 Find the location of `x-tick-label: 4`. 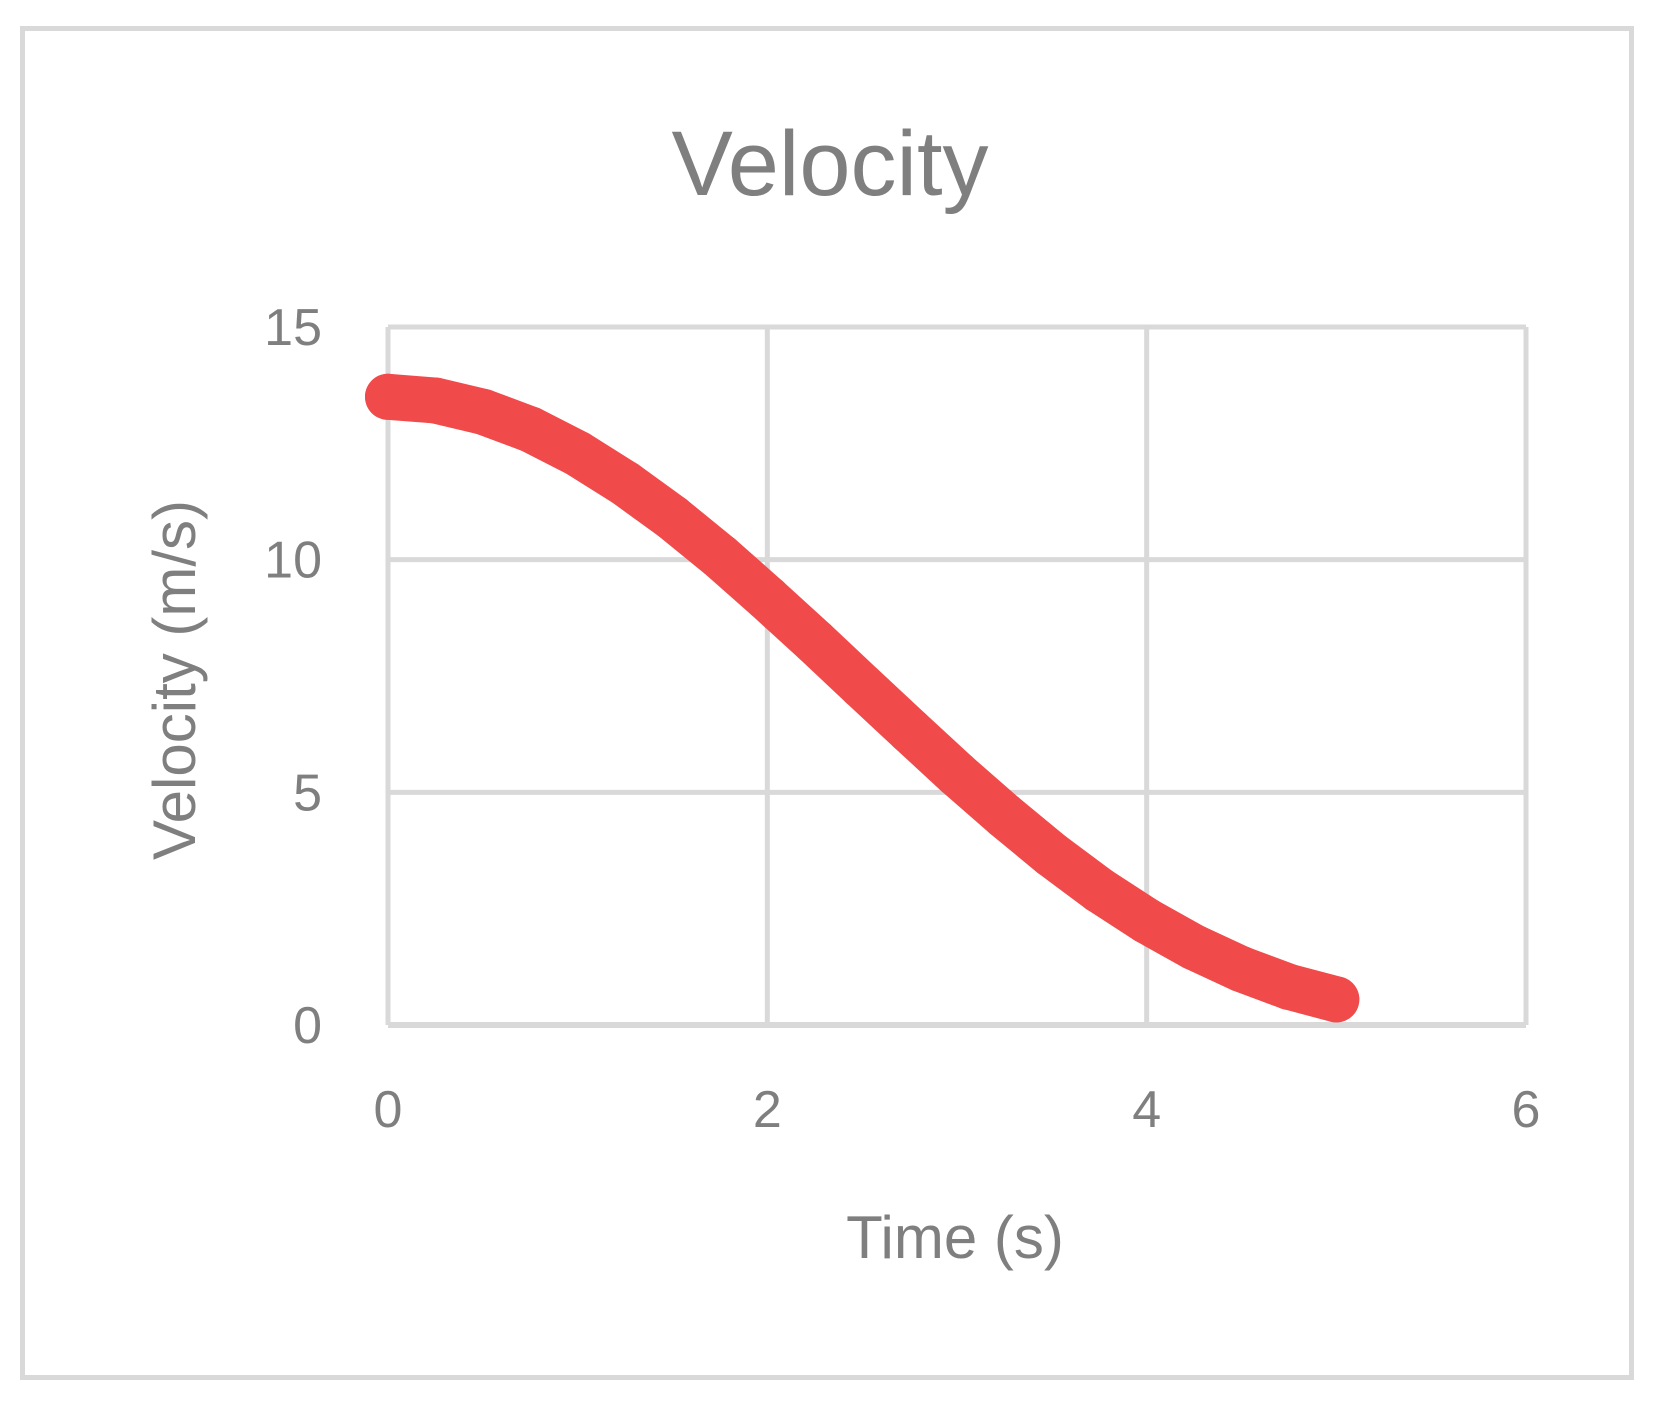

x-tick-label: 4 is located at coordinates (1146, 1110).